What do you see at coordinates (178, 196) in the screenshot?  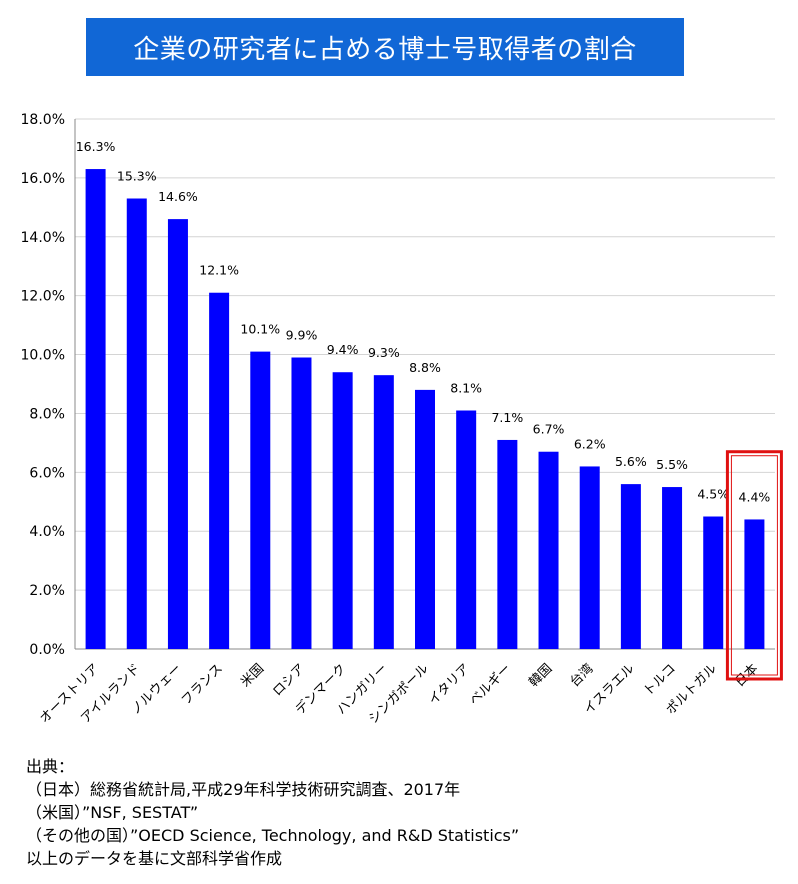 I see `data-label: 14.6%` at bounding box center [178, 196].